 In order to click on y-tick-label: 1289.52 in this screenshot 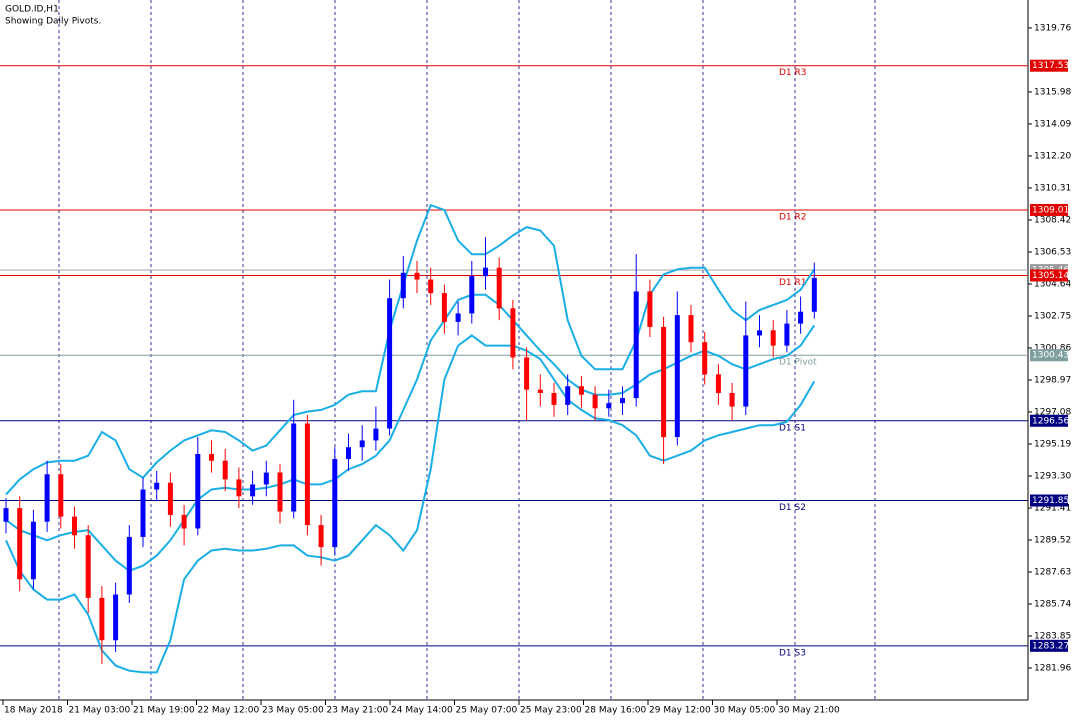, I will do `click(1052, 540)`.